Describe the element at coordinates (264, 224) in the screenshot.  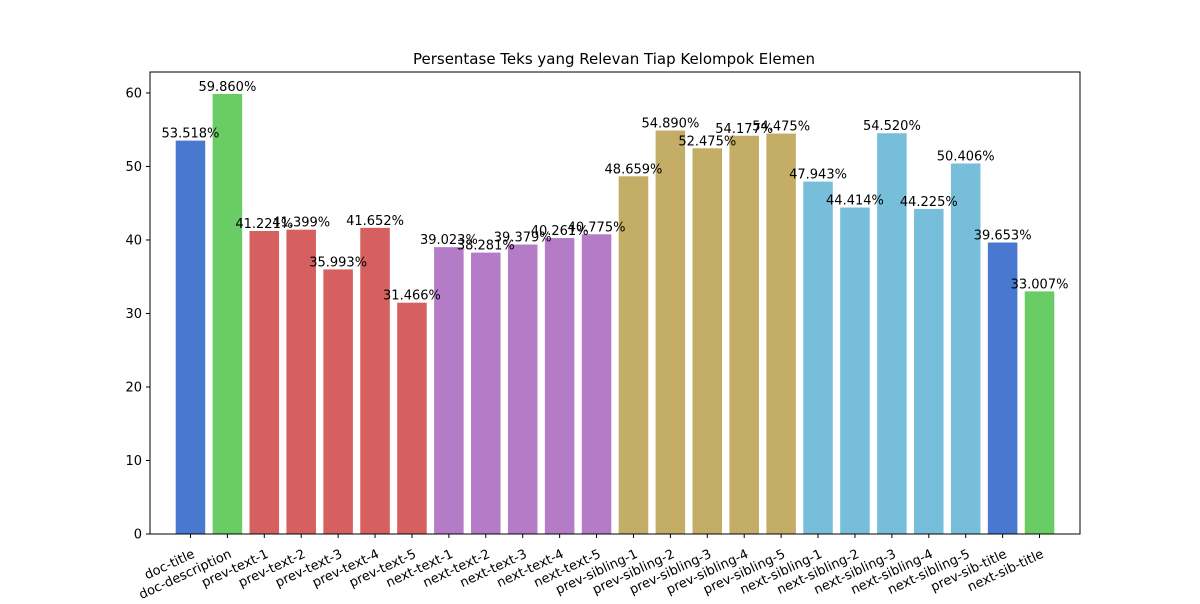
I see `data-label-prev-text-1: 41.221%` at that location.